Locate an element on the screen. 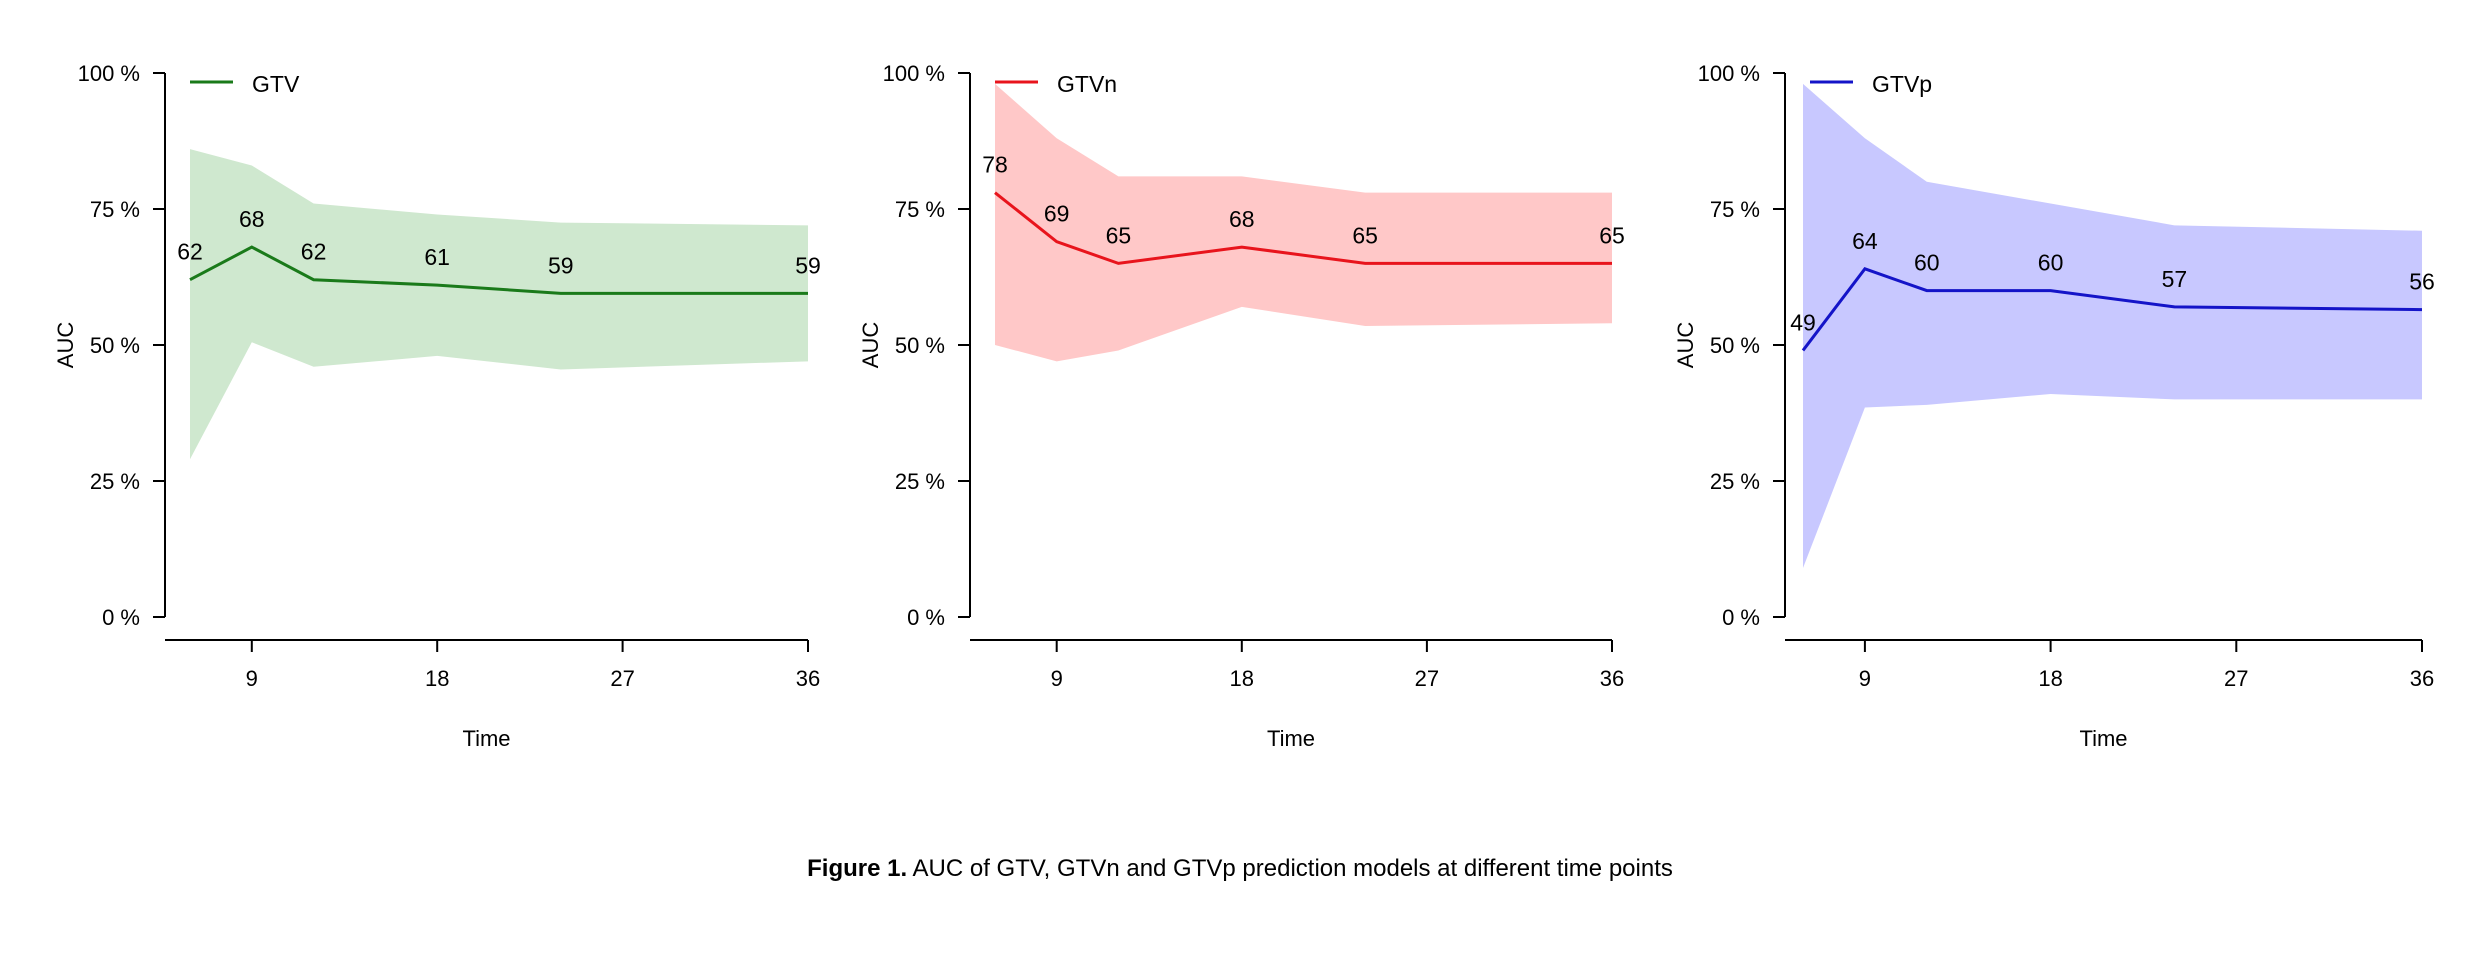  data-label: 57 is located at coordinates (2175, 279).